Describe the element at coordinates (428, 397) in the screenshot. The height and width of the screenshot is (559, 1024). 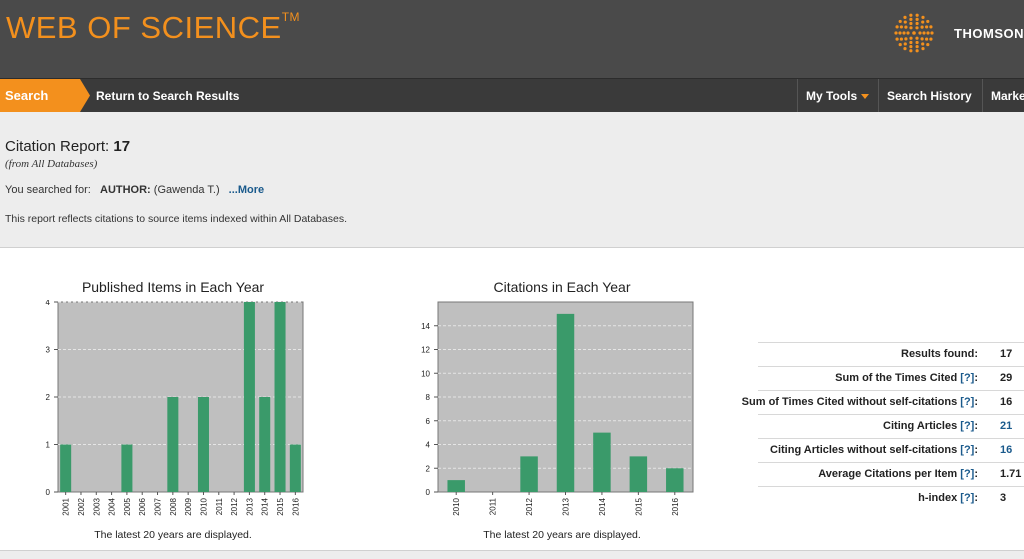
I see `y-tick-label: 8` at that location.